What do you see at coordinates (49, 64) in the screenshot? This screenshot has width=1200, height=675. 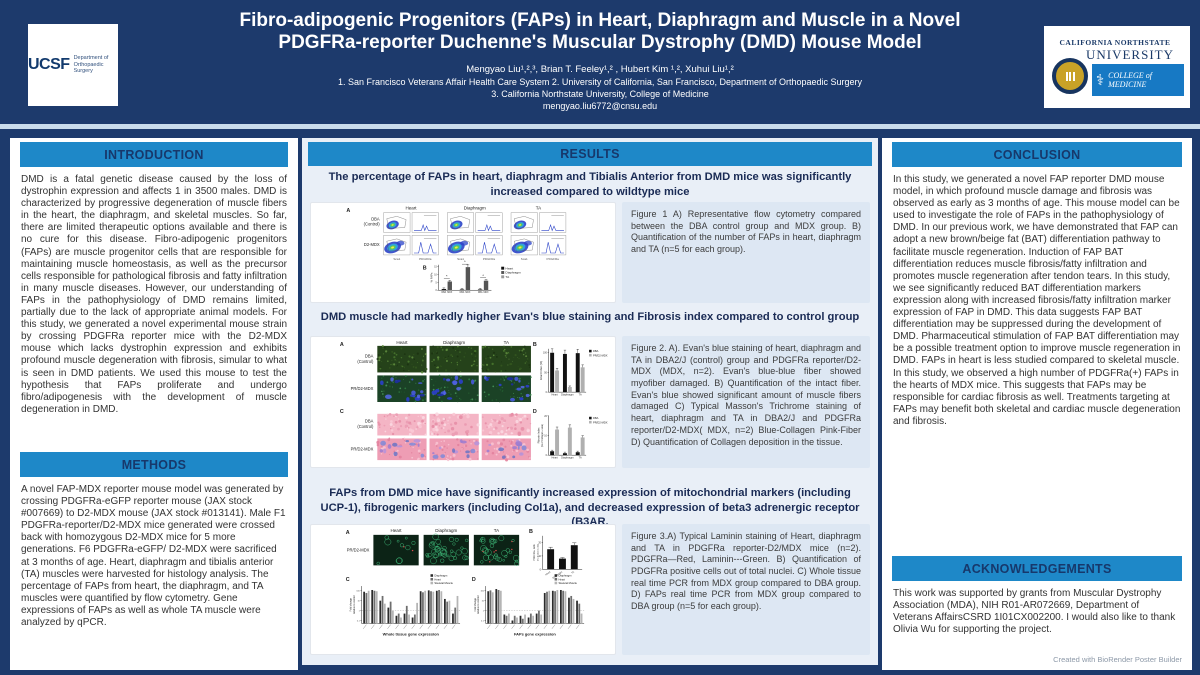 I see `ucsf-logo-acronym: UCSF` at bounding box center [49, 64].